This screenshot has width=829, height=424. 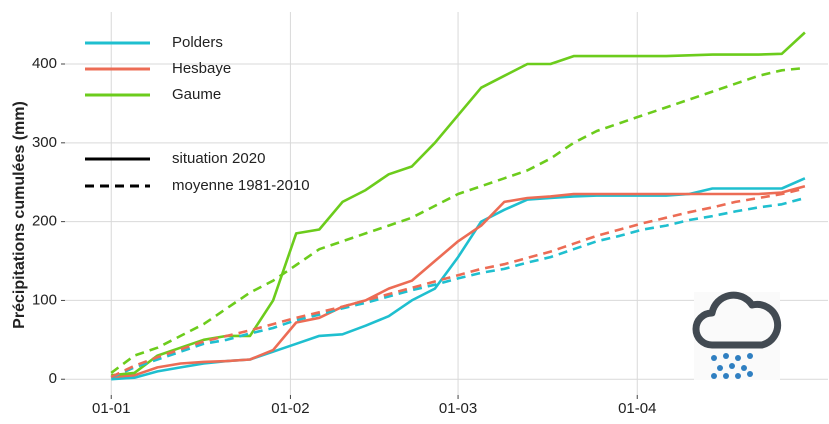 I want to click on x-tick-label: 01-03, so click(x=458, y=408).